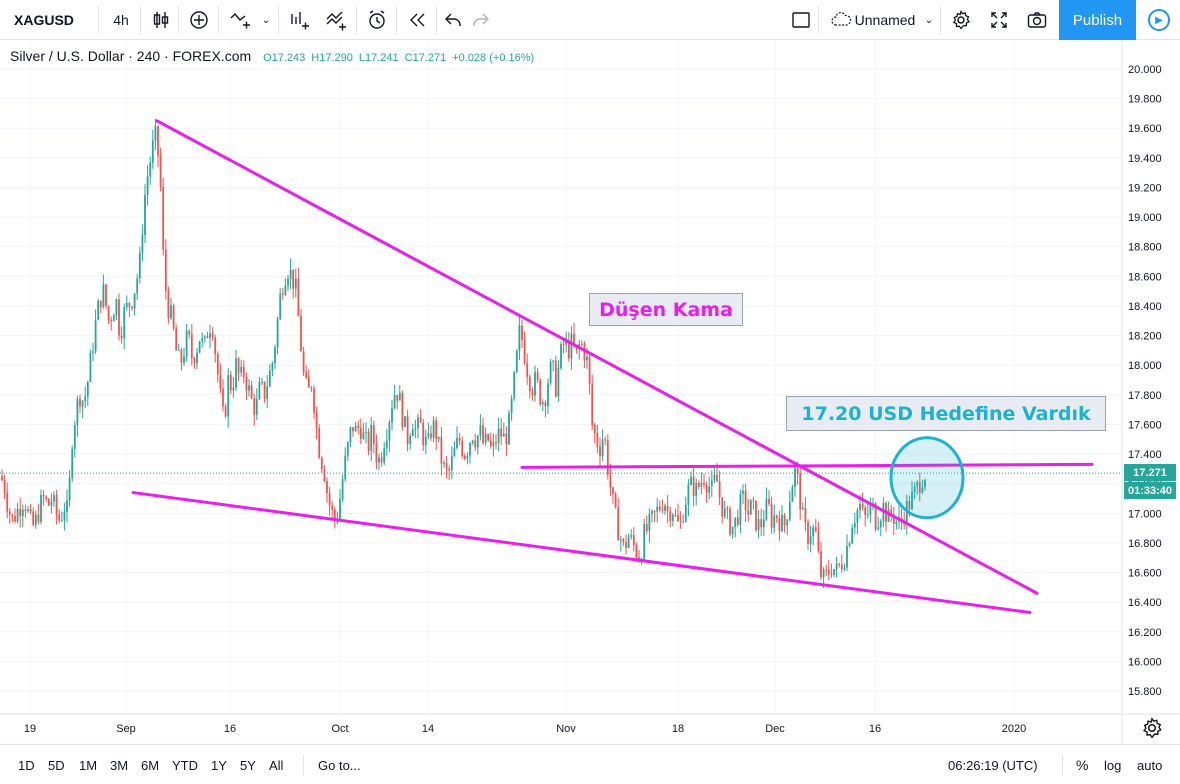  I want to click on y-tick-label: 16.000, so click(1145, 662).